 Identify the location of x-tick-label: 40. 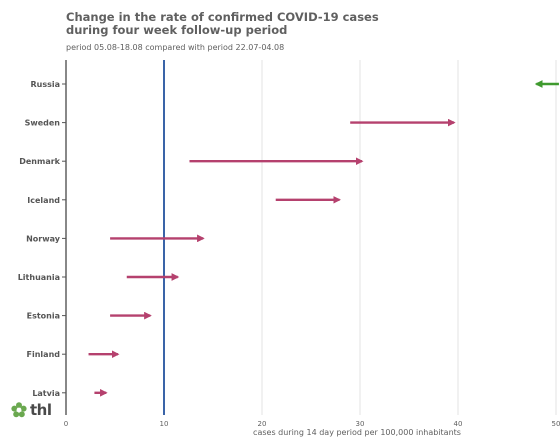
(458, 424).